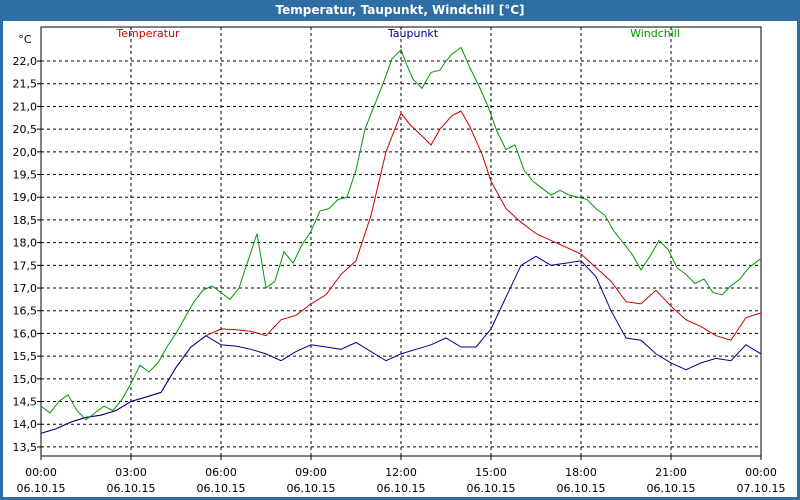 Image resolution: width=800 pixels, height=500 pixels. What do you see at coordinates (400, 10) in the screenshot?
I see `chart-title: Temperatur, Taupunkt, Windchill [°C]` at bounding box center [400, 10].